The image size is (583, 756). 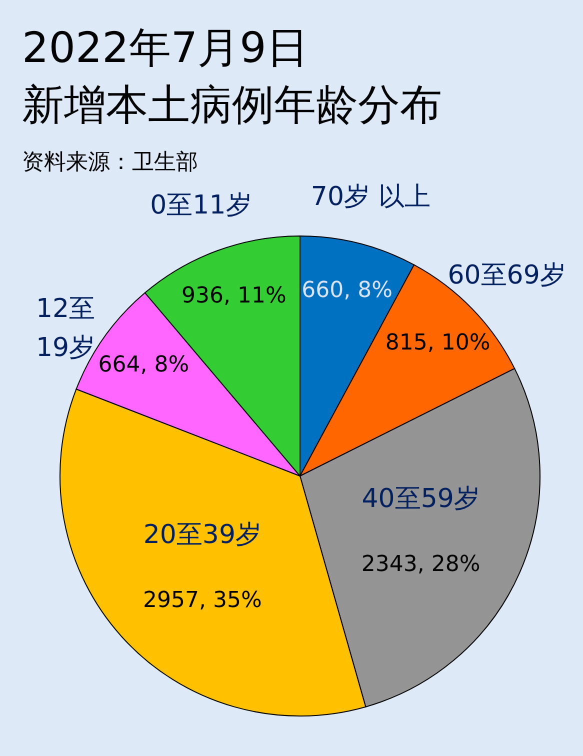 I want to click on data-label: 936, 11%, so click(x=234, y=296).